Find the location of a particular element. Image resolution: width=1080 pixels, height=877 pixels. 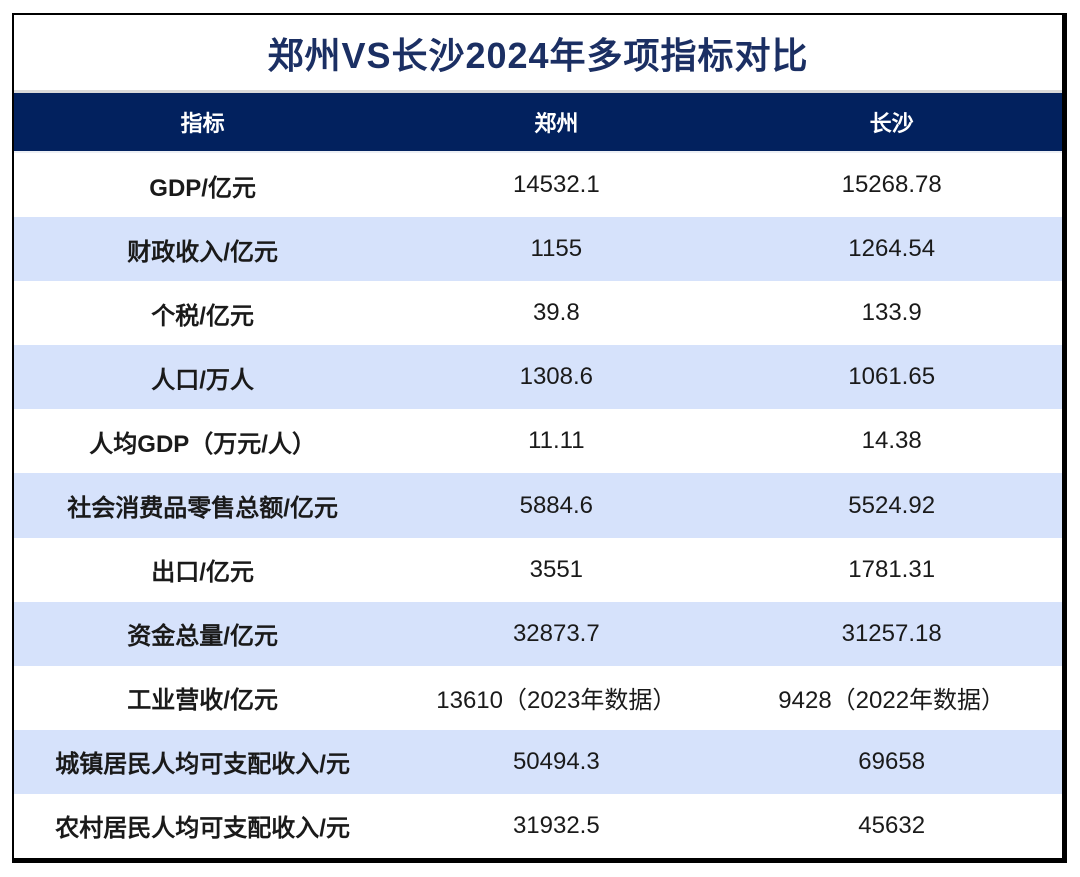

row-indicator-label: 资金总量/亿元 is located at coordinates (202, 637).